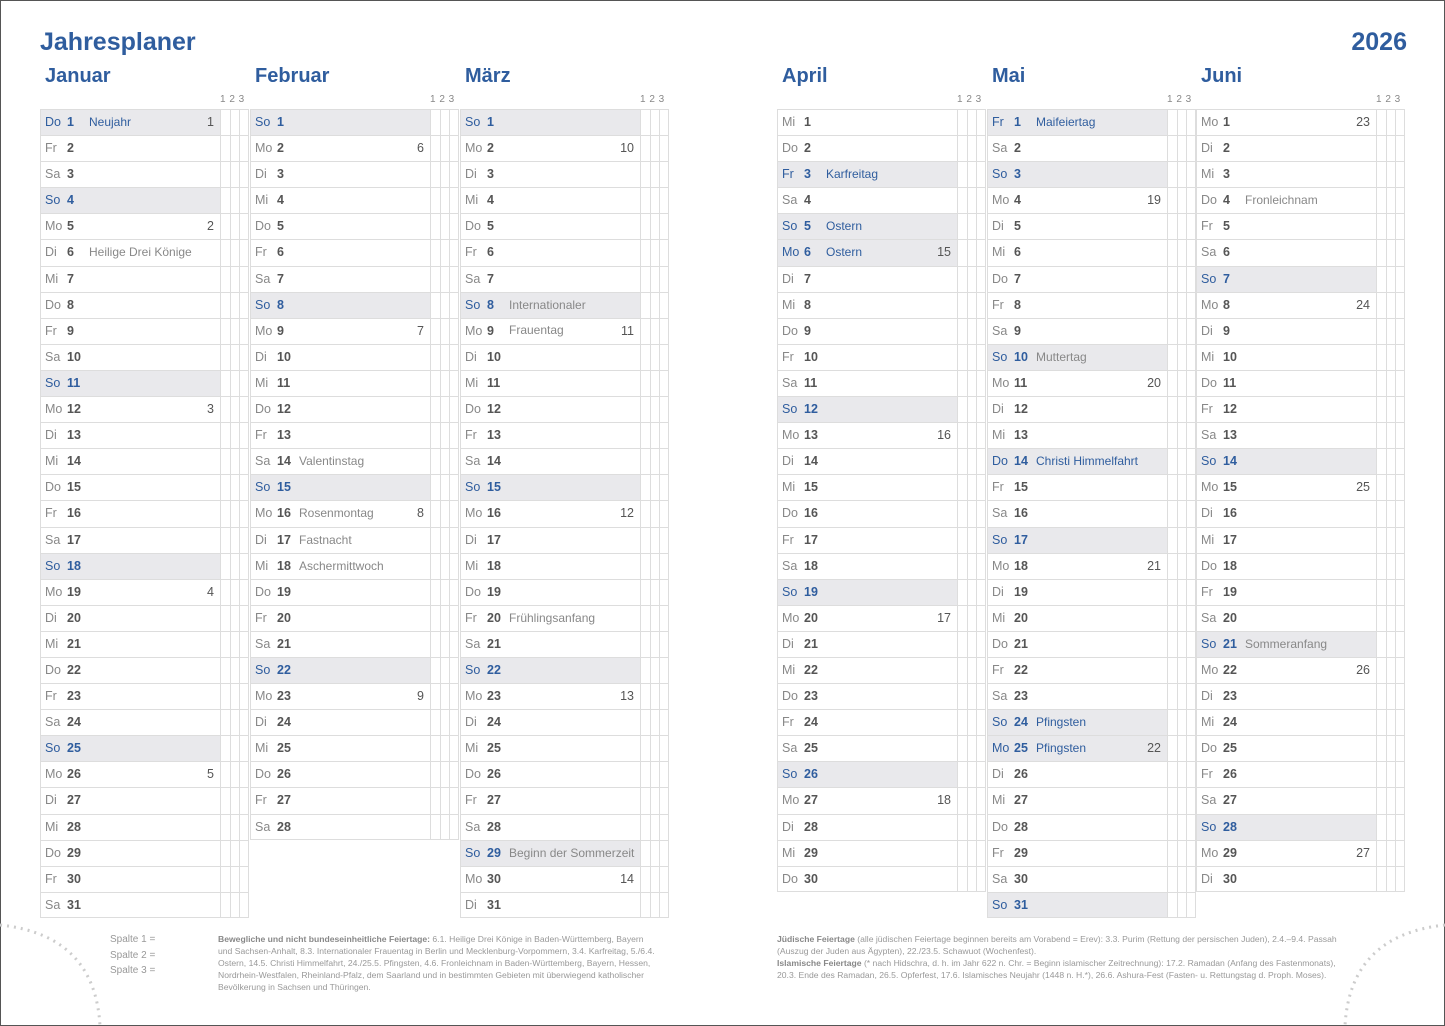  What do you see at coordinates (1286, 305) in the screenshot?
I see `day-cell: Mo 8 24` at bounding box center [1286, 305].